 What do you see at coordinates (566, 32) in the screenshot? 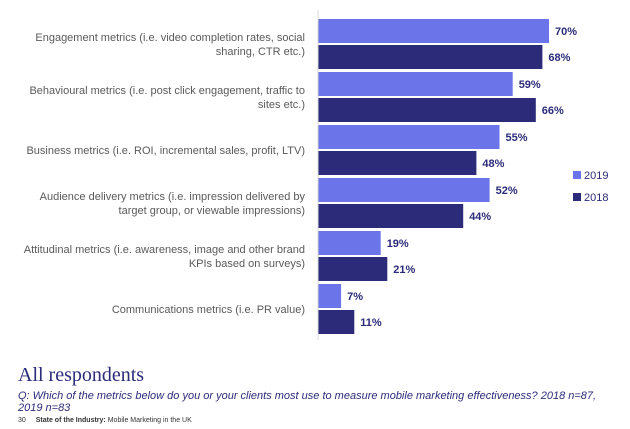
I see `value-label-2019: 70%` at bounding box center [566, 32].